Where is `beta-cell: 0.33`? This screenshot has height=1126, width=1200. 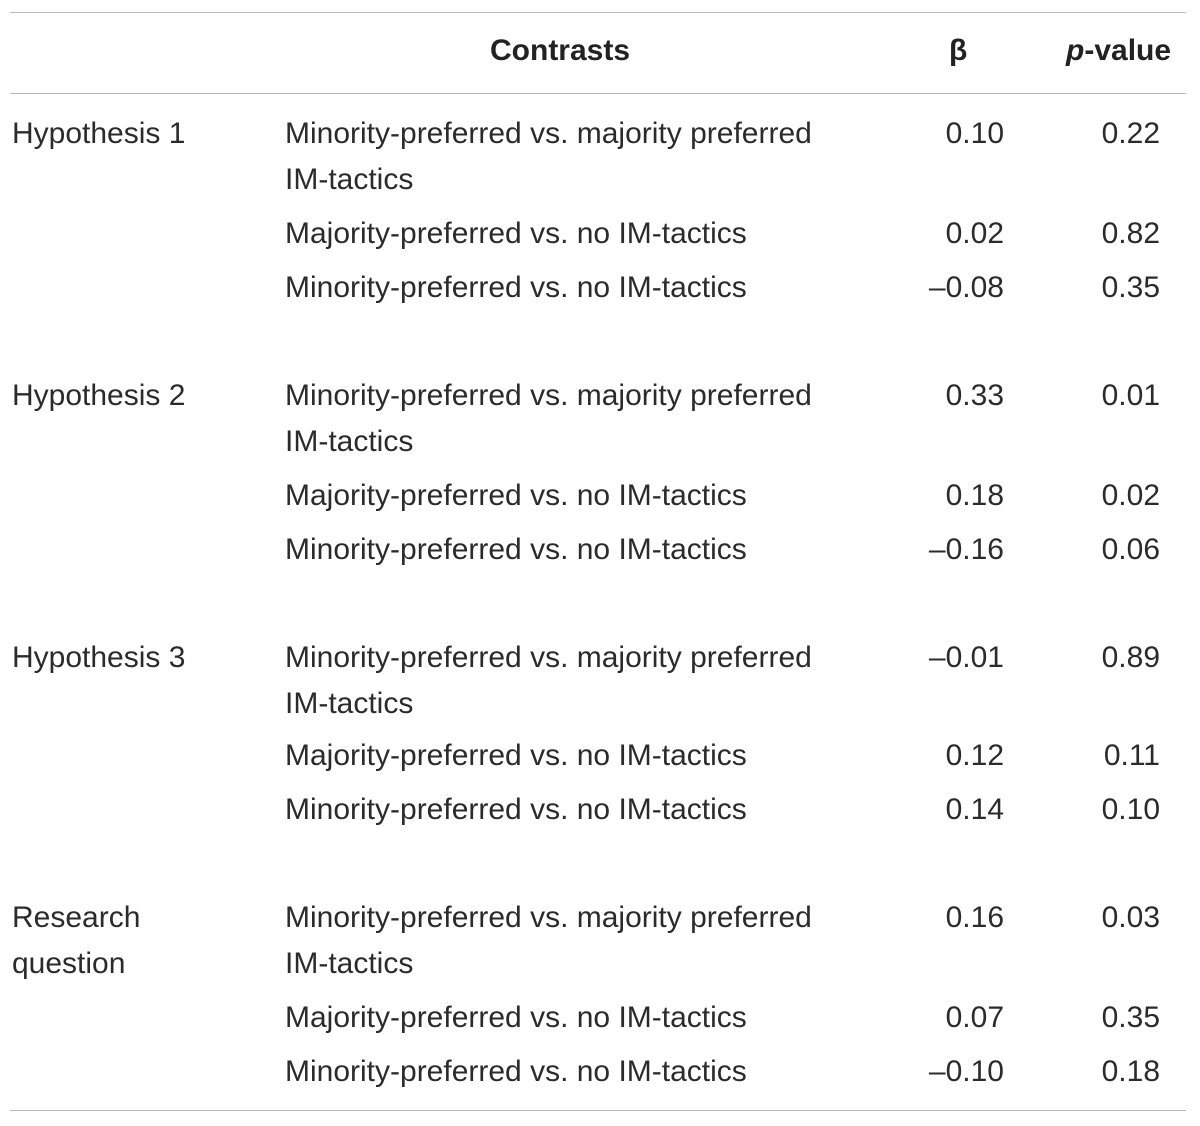
beta-cell: 0.33 is located at coordinates (974, 395).